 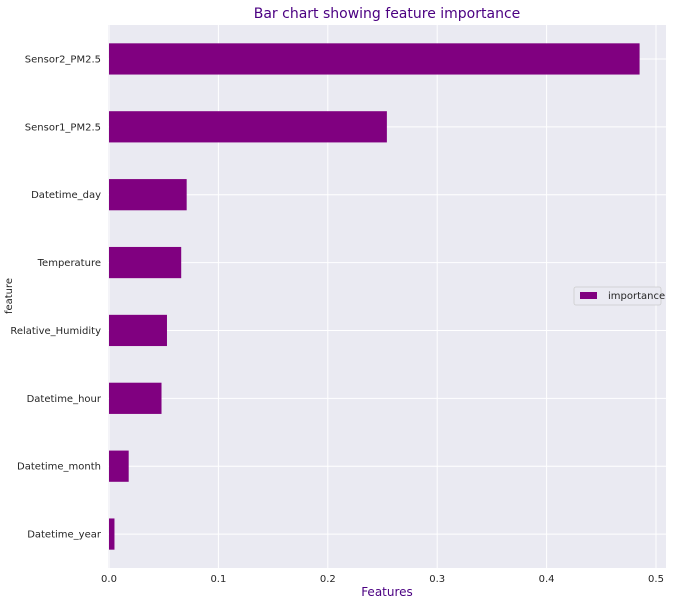 I want to click on y-tick-label: Datetime_year, so click(x=64, y=535).